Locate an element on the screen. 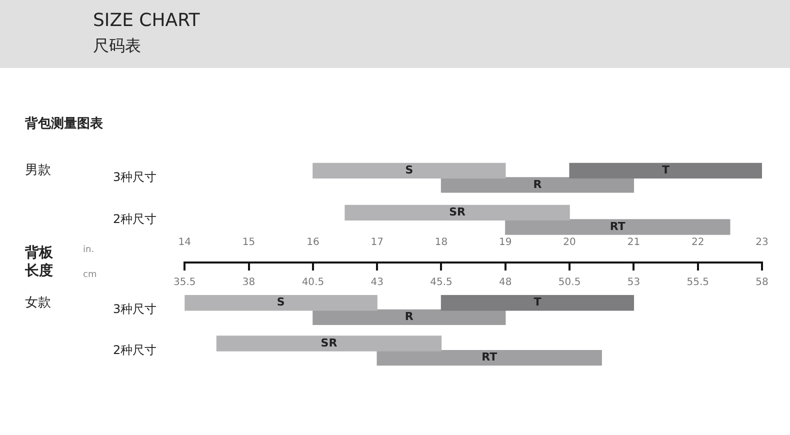 The image size is (790, 435). series-label: SR is located at coordinates (457, 212).